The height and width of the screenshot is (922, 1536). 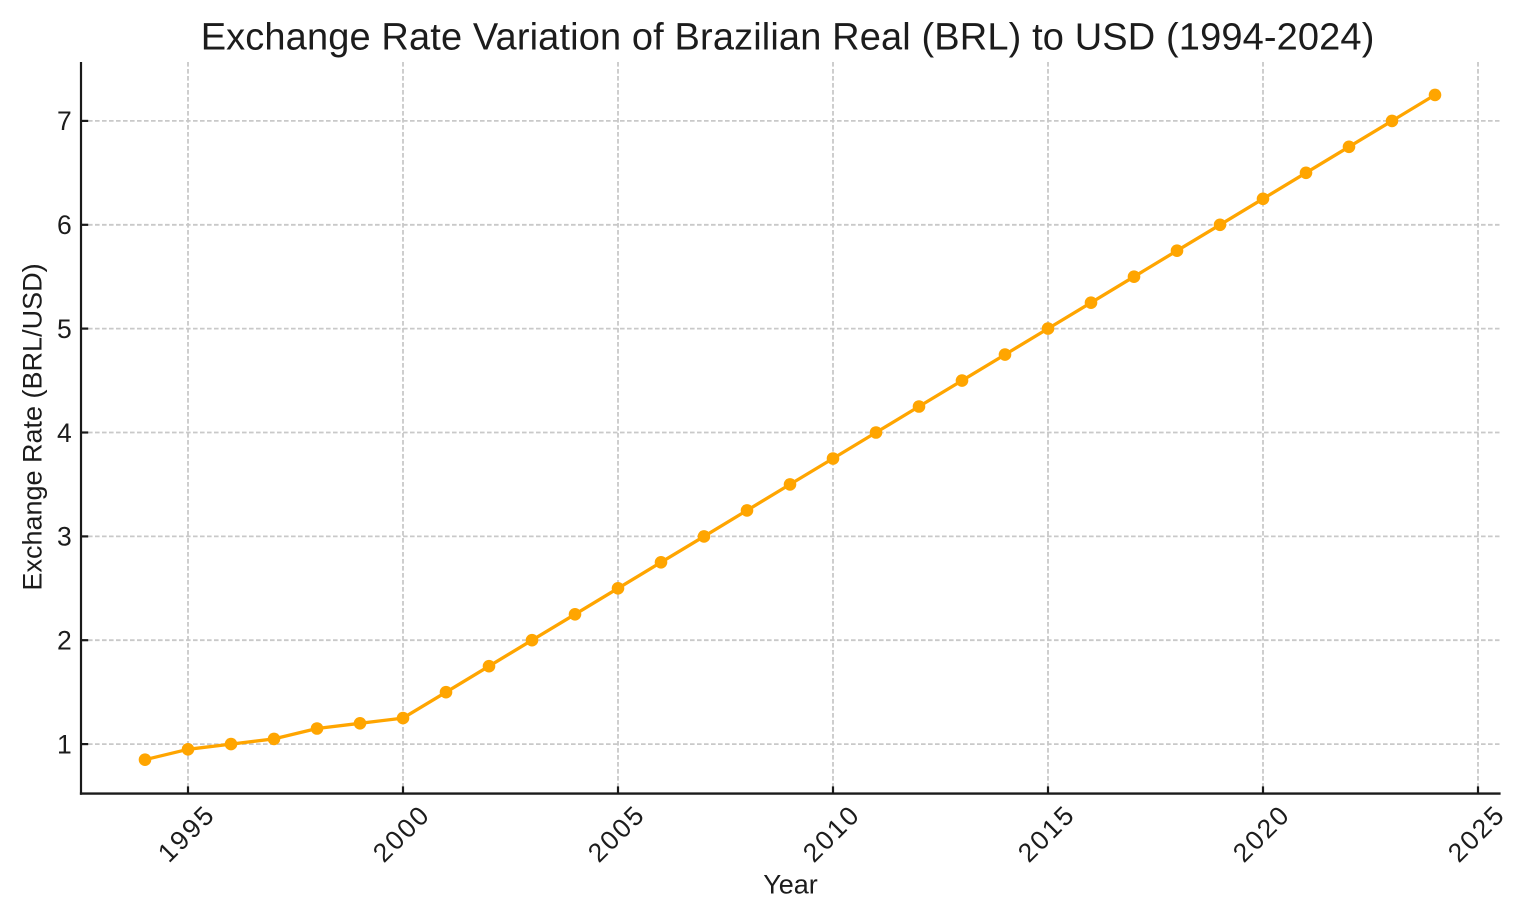 What do you see at coordinates (65, 225) in the screenshot?
I see `svg-text: 6` at bounding box center [65, 225].